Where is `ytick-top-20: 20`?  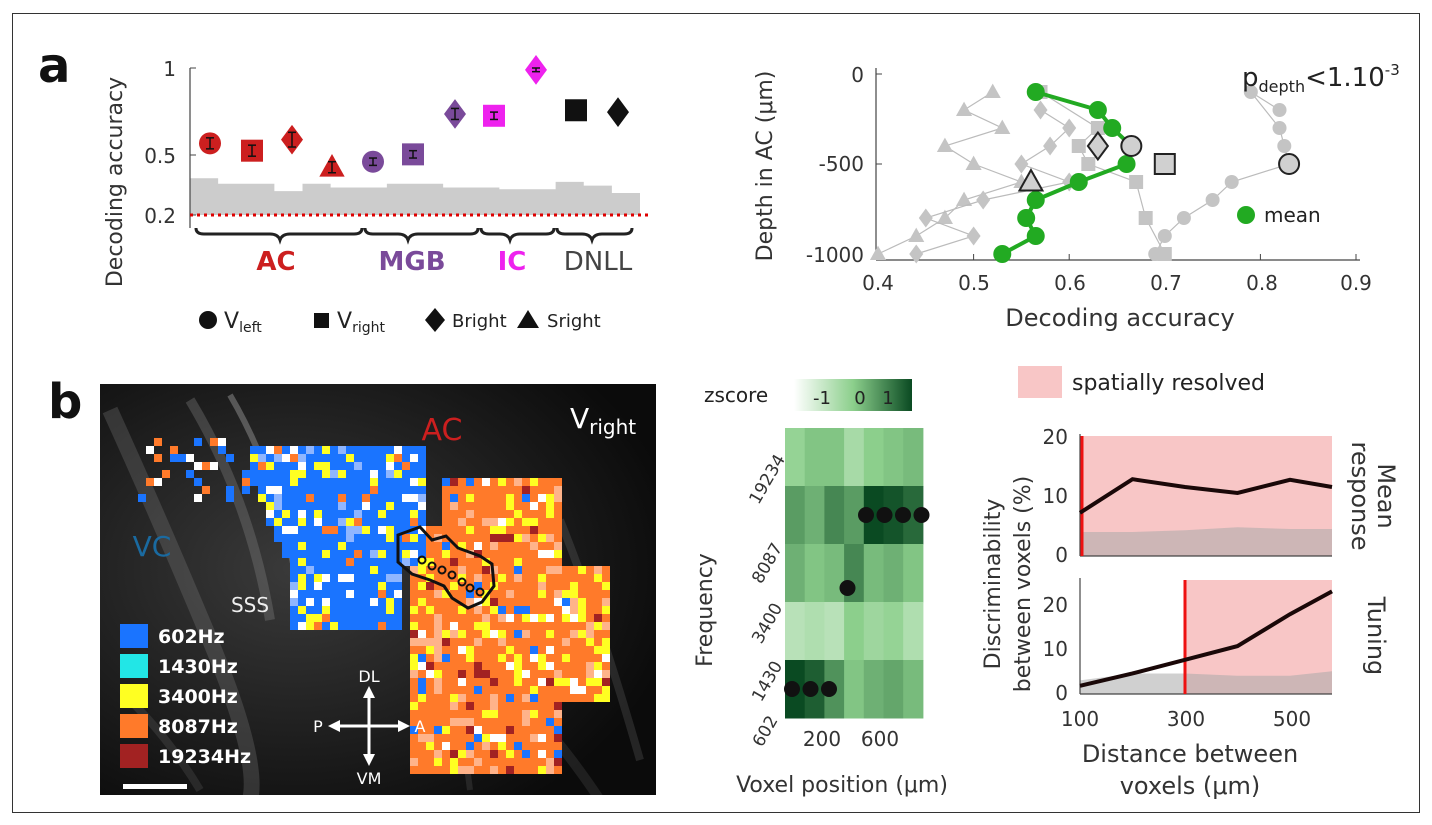 ytick-top-20: 20 is located at coordinates (1055, 437).